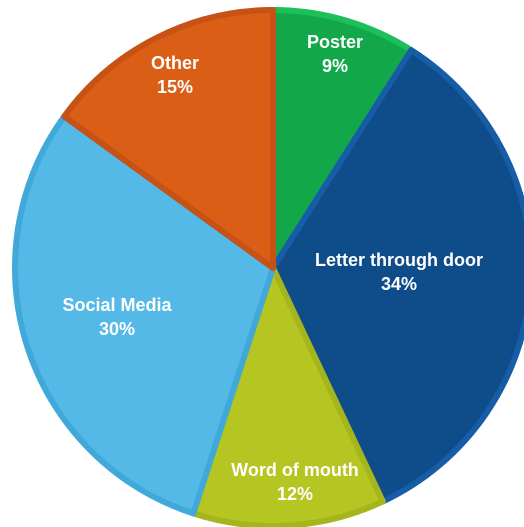  What do you see at coordinates (295, 494) in the screenshot?
I see `slice-value-word-of-mouth: 12%` at bounding box center [295, 494].